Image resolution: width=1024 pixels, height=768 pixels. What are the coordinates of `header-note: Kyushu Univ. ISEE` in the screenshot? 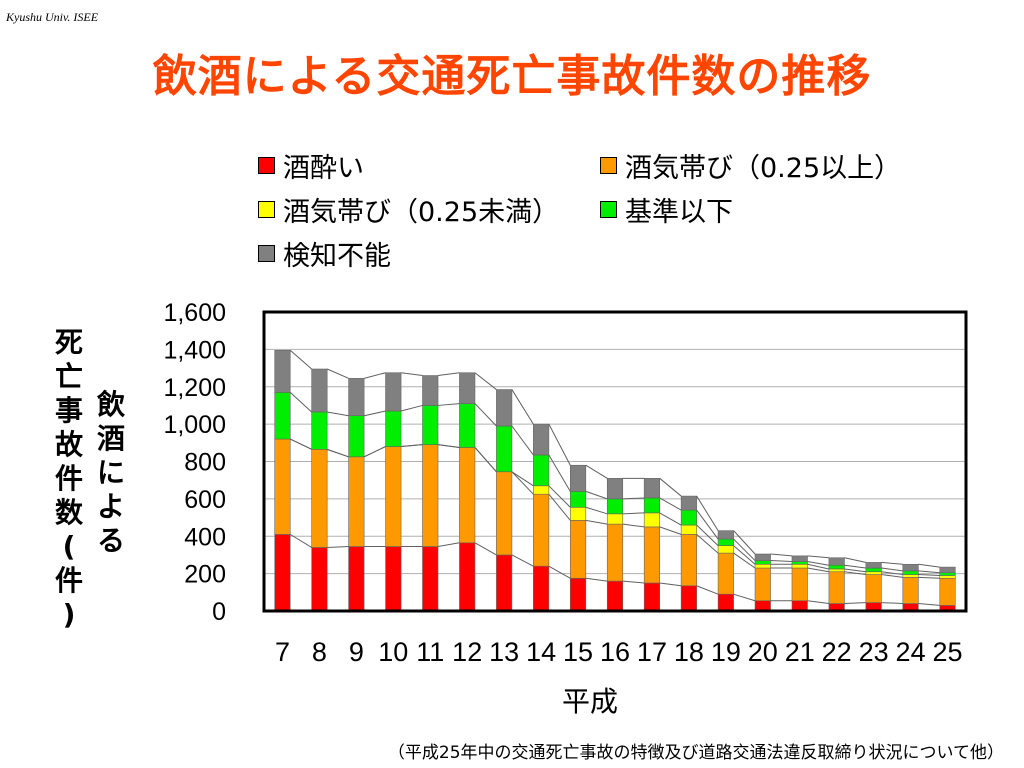 It's located at (52, 17).